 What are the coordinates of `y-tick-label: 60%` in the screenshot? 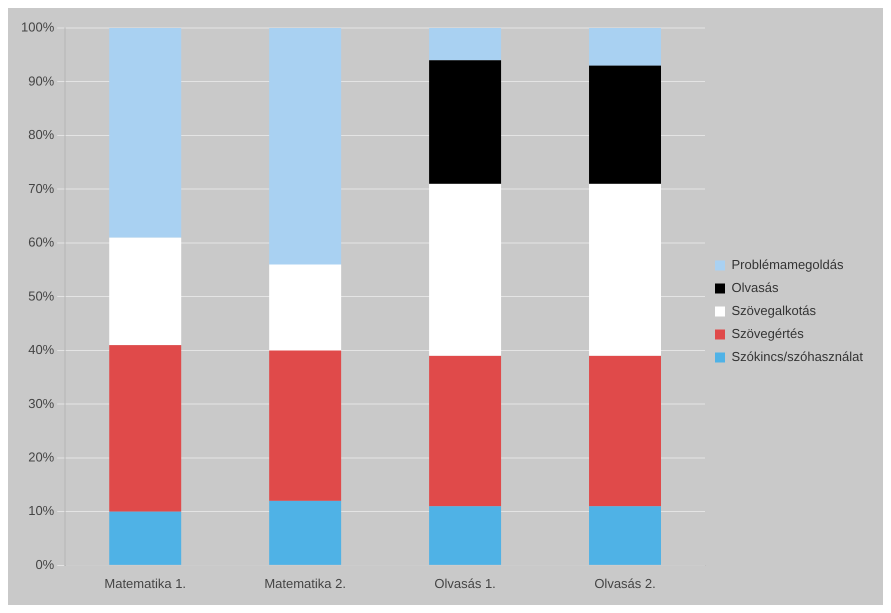 It's located at (41, 242).